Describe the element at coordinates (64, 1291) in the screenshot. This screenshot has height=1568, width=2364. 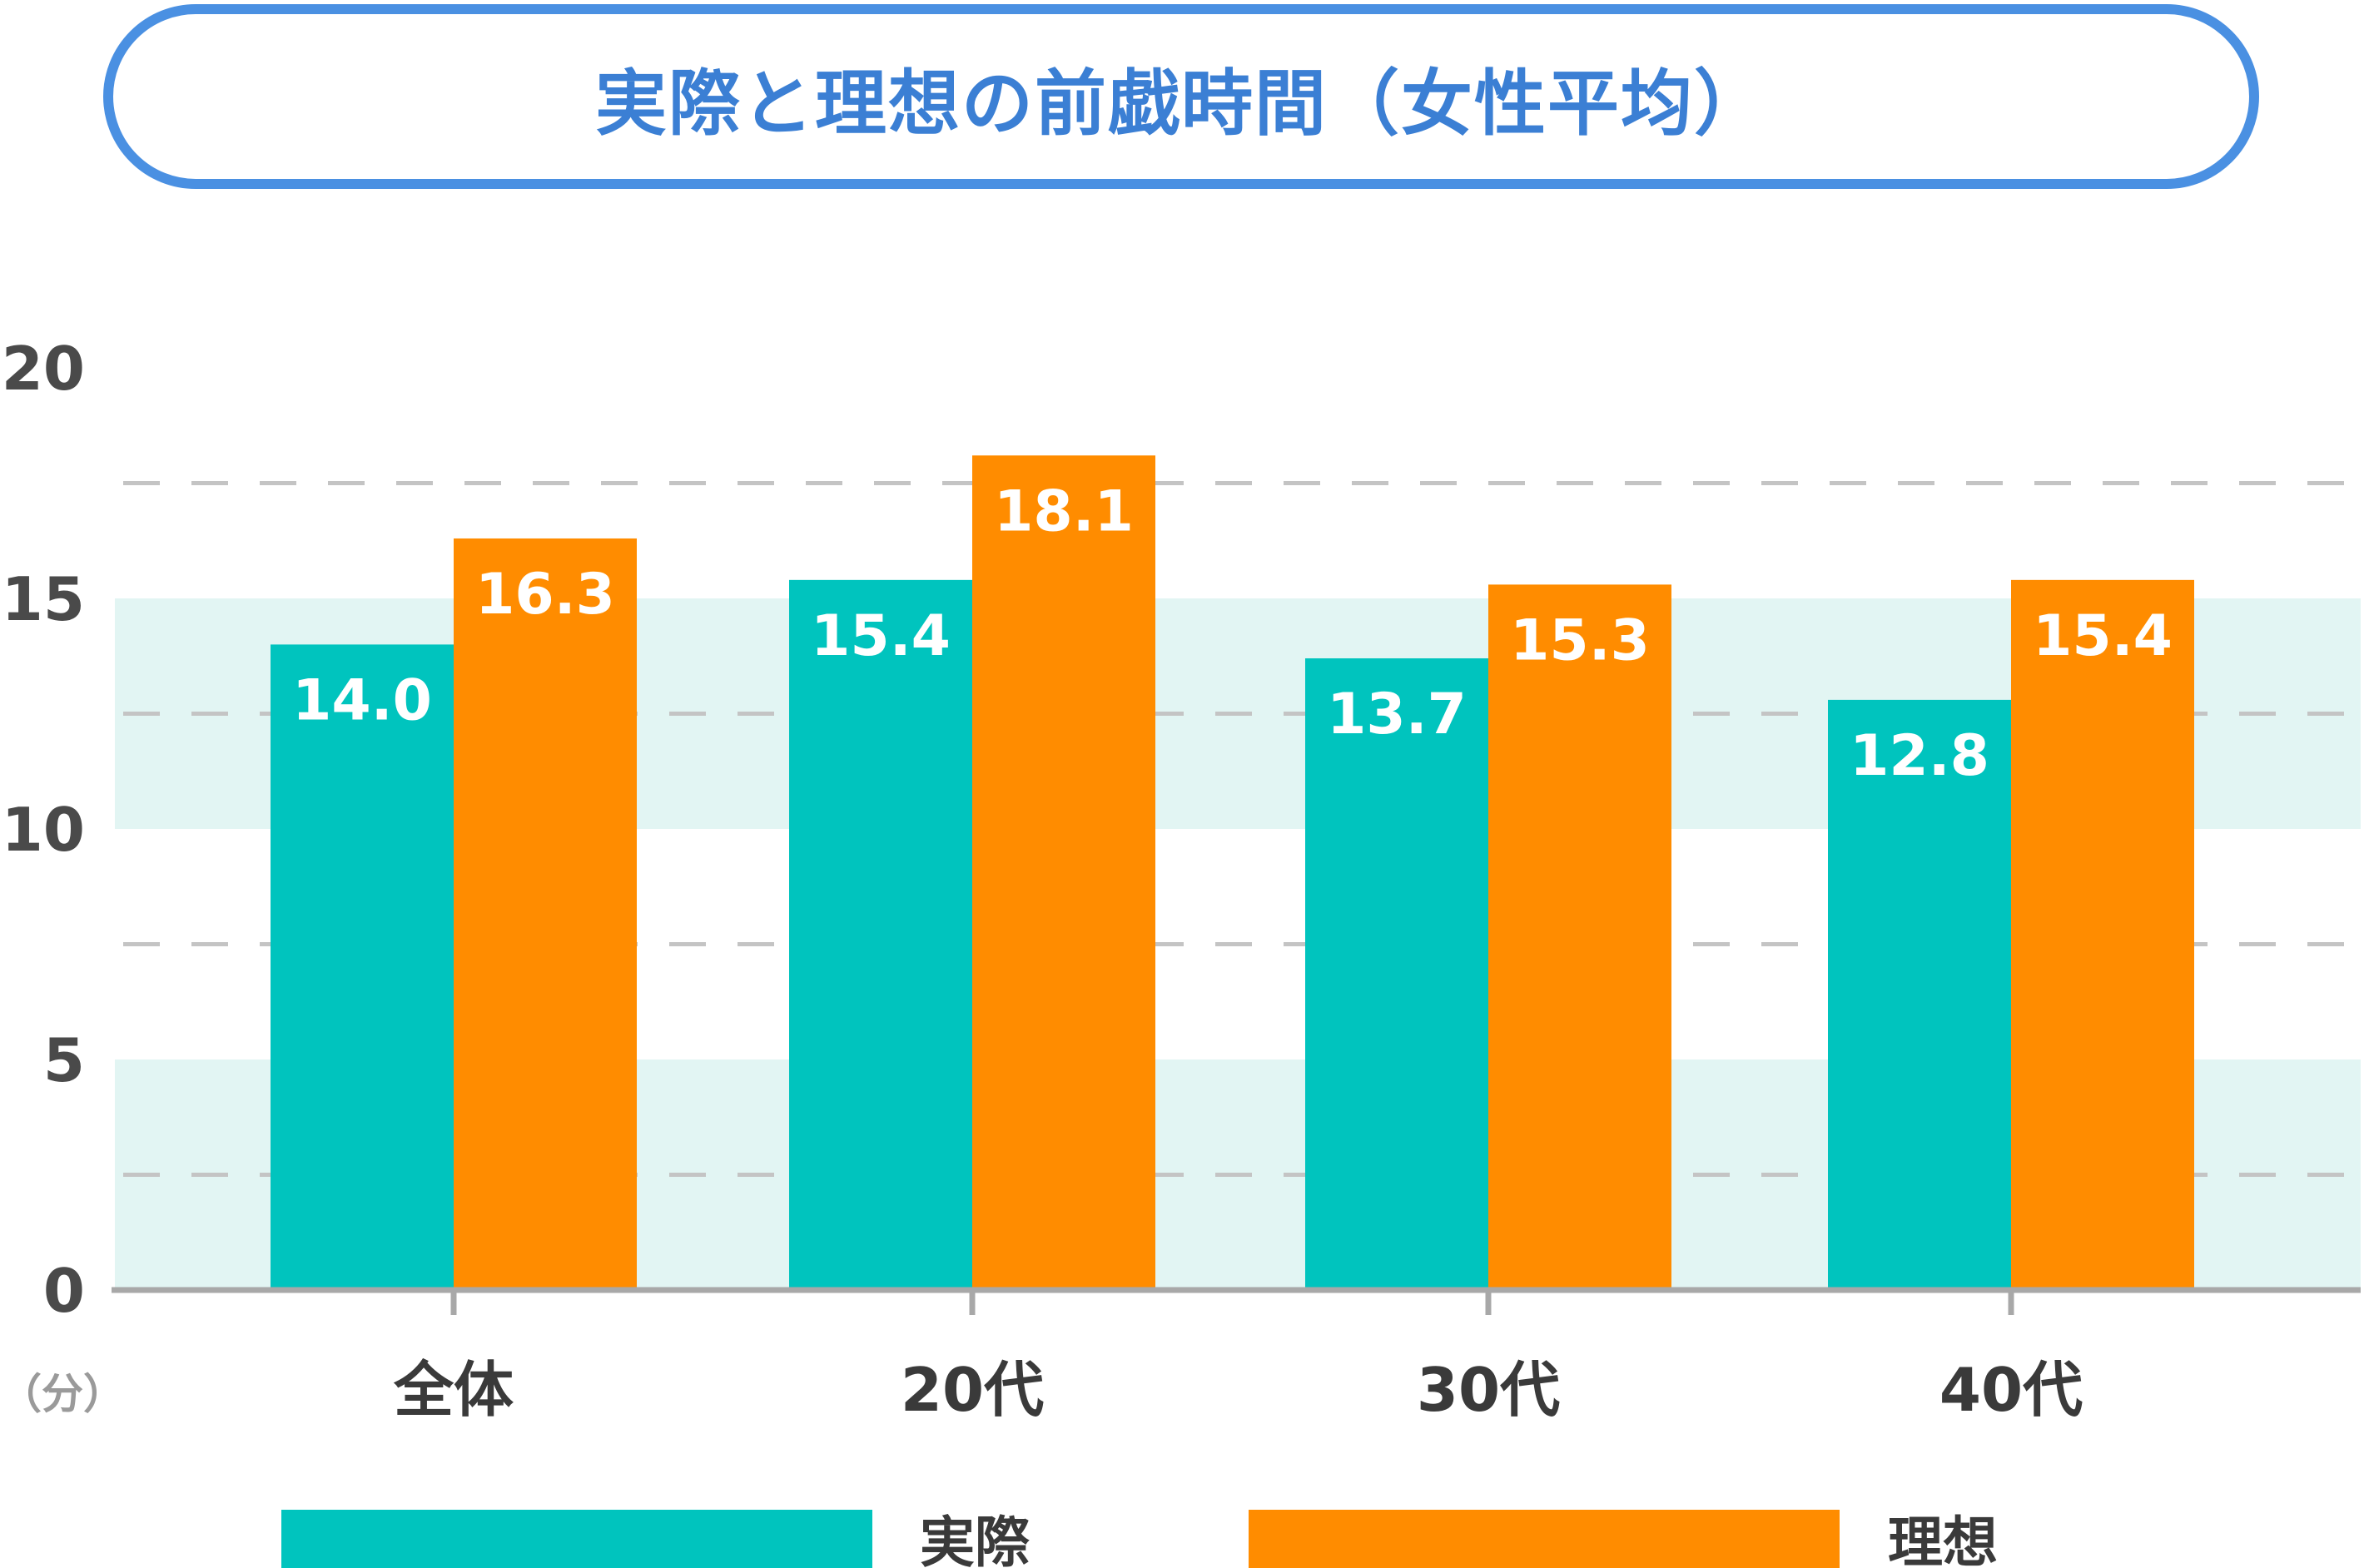
I see `y-tick-label: 0` at that location.